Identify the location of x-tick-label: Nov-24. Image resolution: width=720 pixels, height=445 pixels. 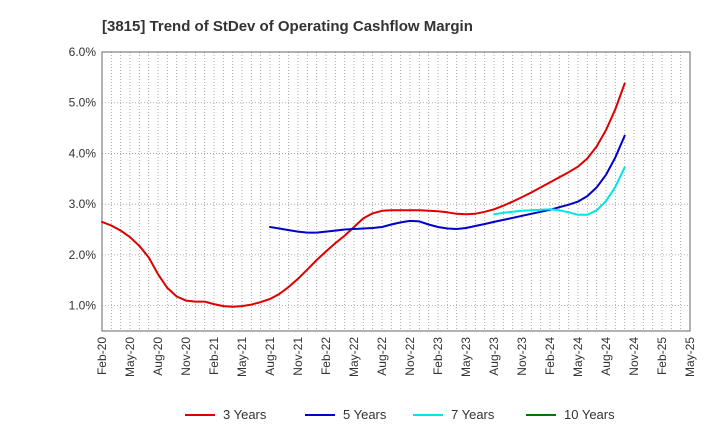
(634, 356).